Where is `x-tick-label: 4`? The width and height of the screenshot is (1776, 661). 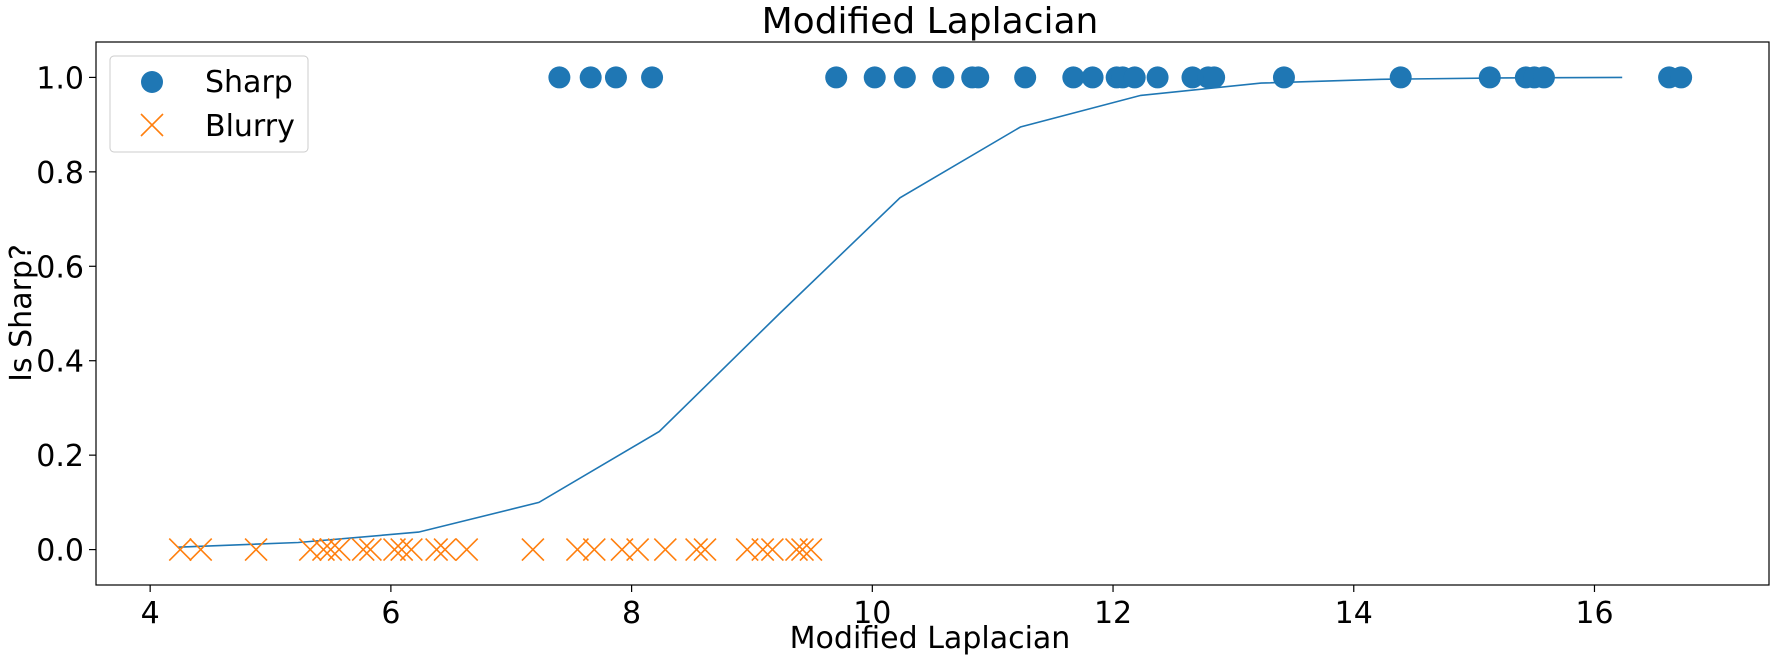 x-tick-label: 4 is located at coordinates (150, 613).